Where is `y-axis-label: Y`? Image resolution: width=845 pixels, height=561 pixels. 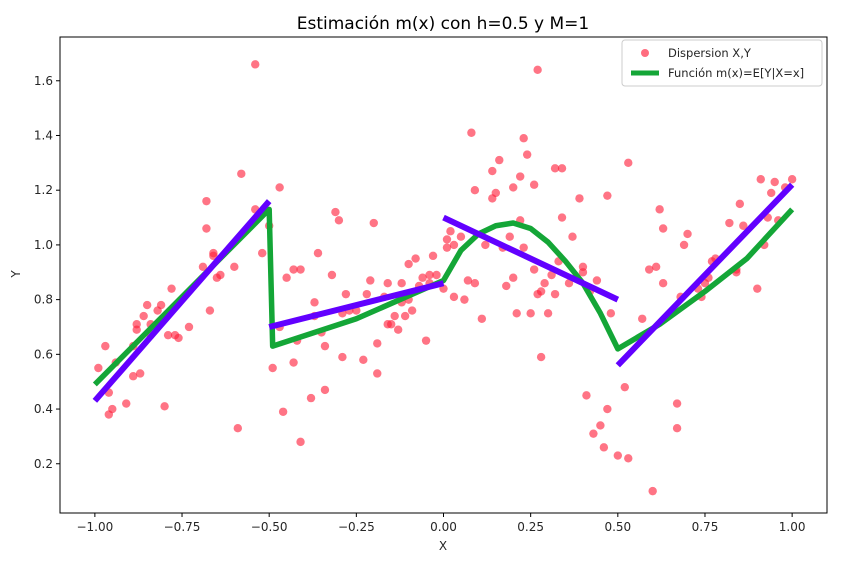
y-axis-label: Y is located at coordinates (16, 274).